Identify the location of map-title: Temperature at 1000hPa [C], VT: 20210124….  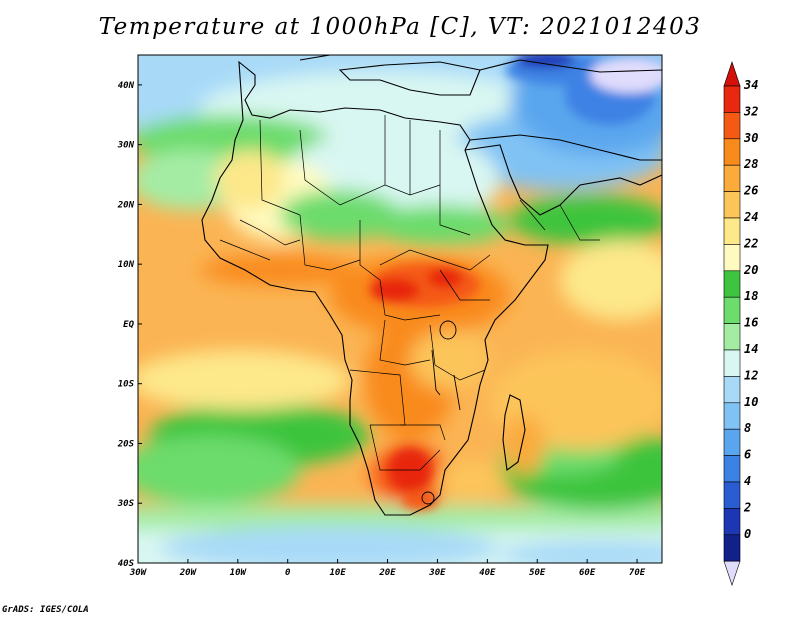
(400, 27).